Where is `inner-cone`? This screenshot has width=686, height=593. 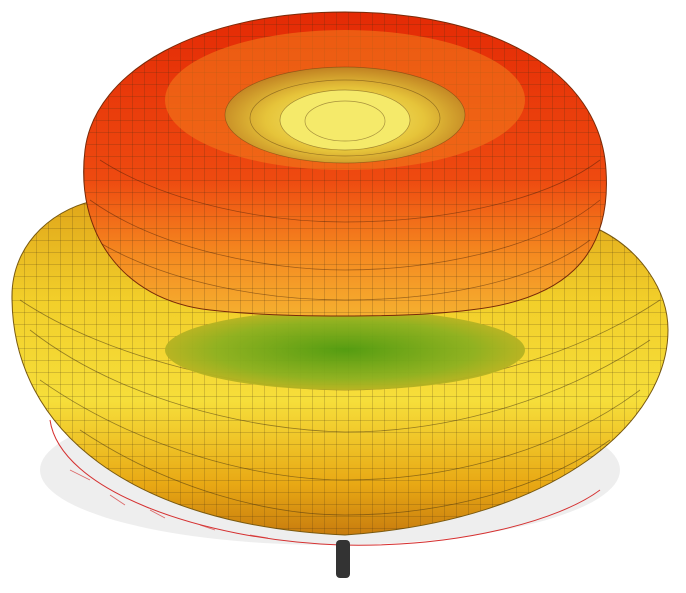
inner-cone is located at coordinates (345, 100).